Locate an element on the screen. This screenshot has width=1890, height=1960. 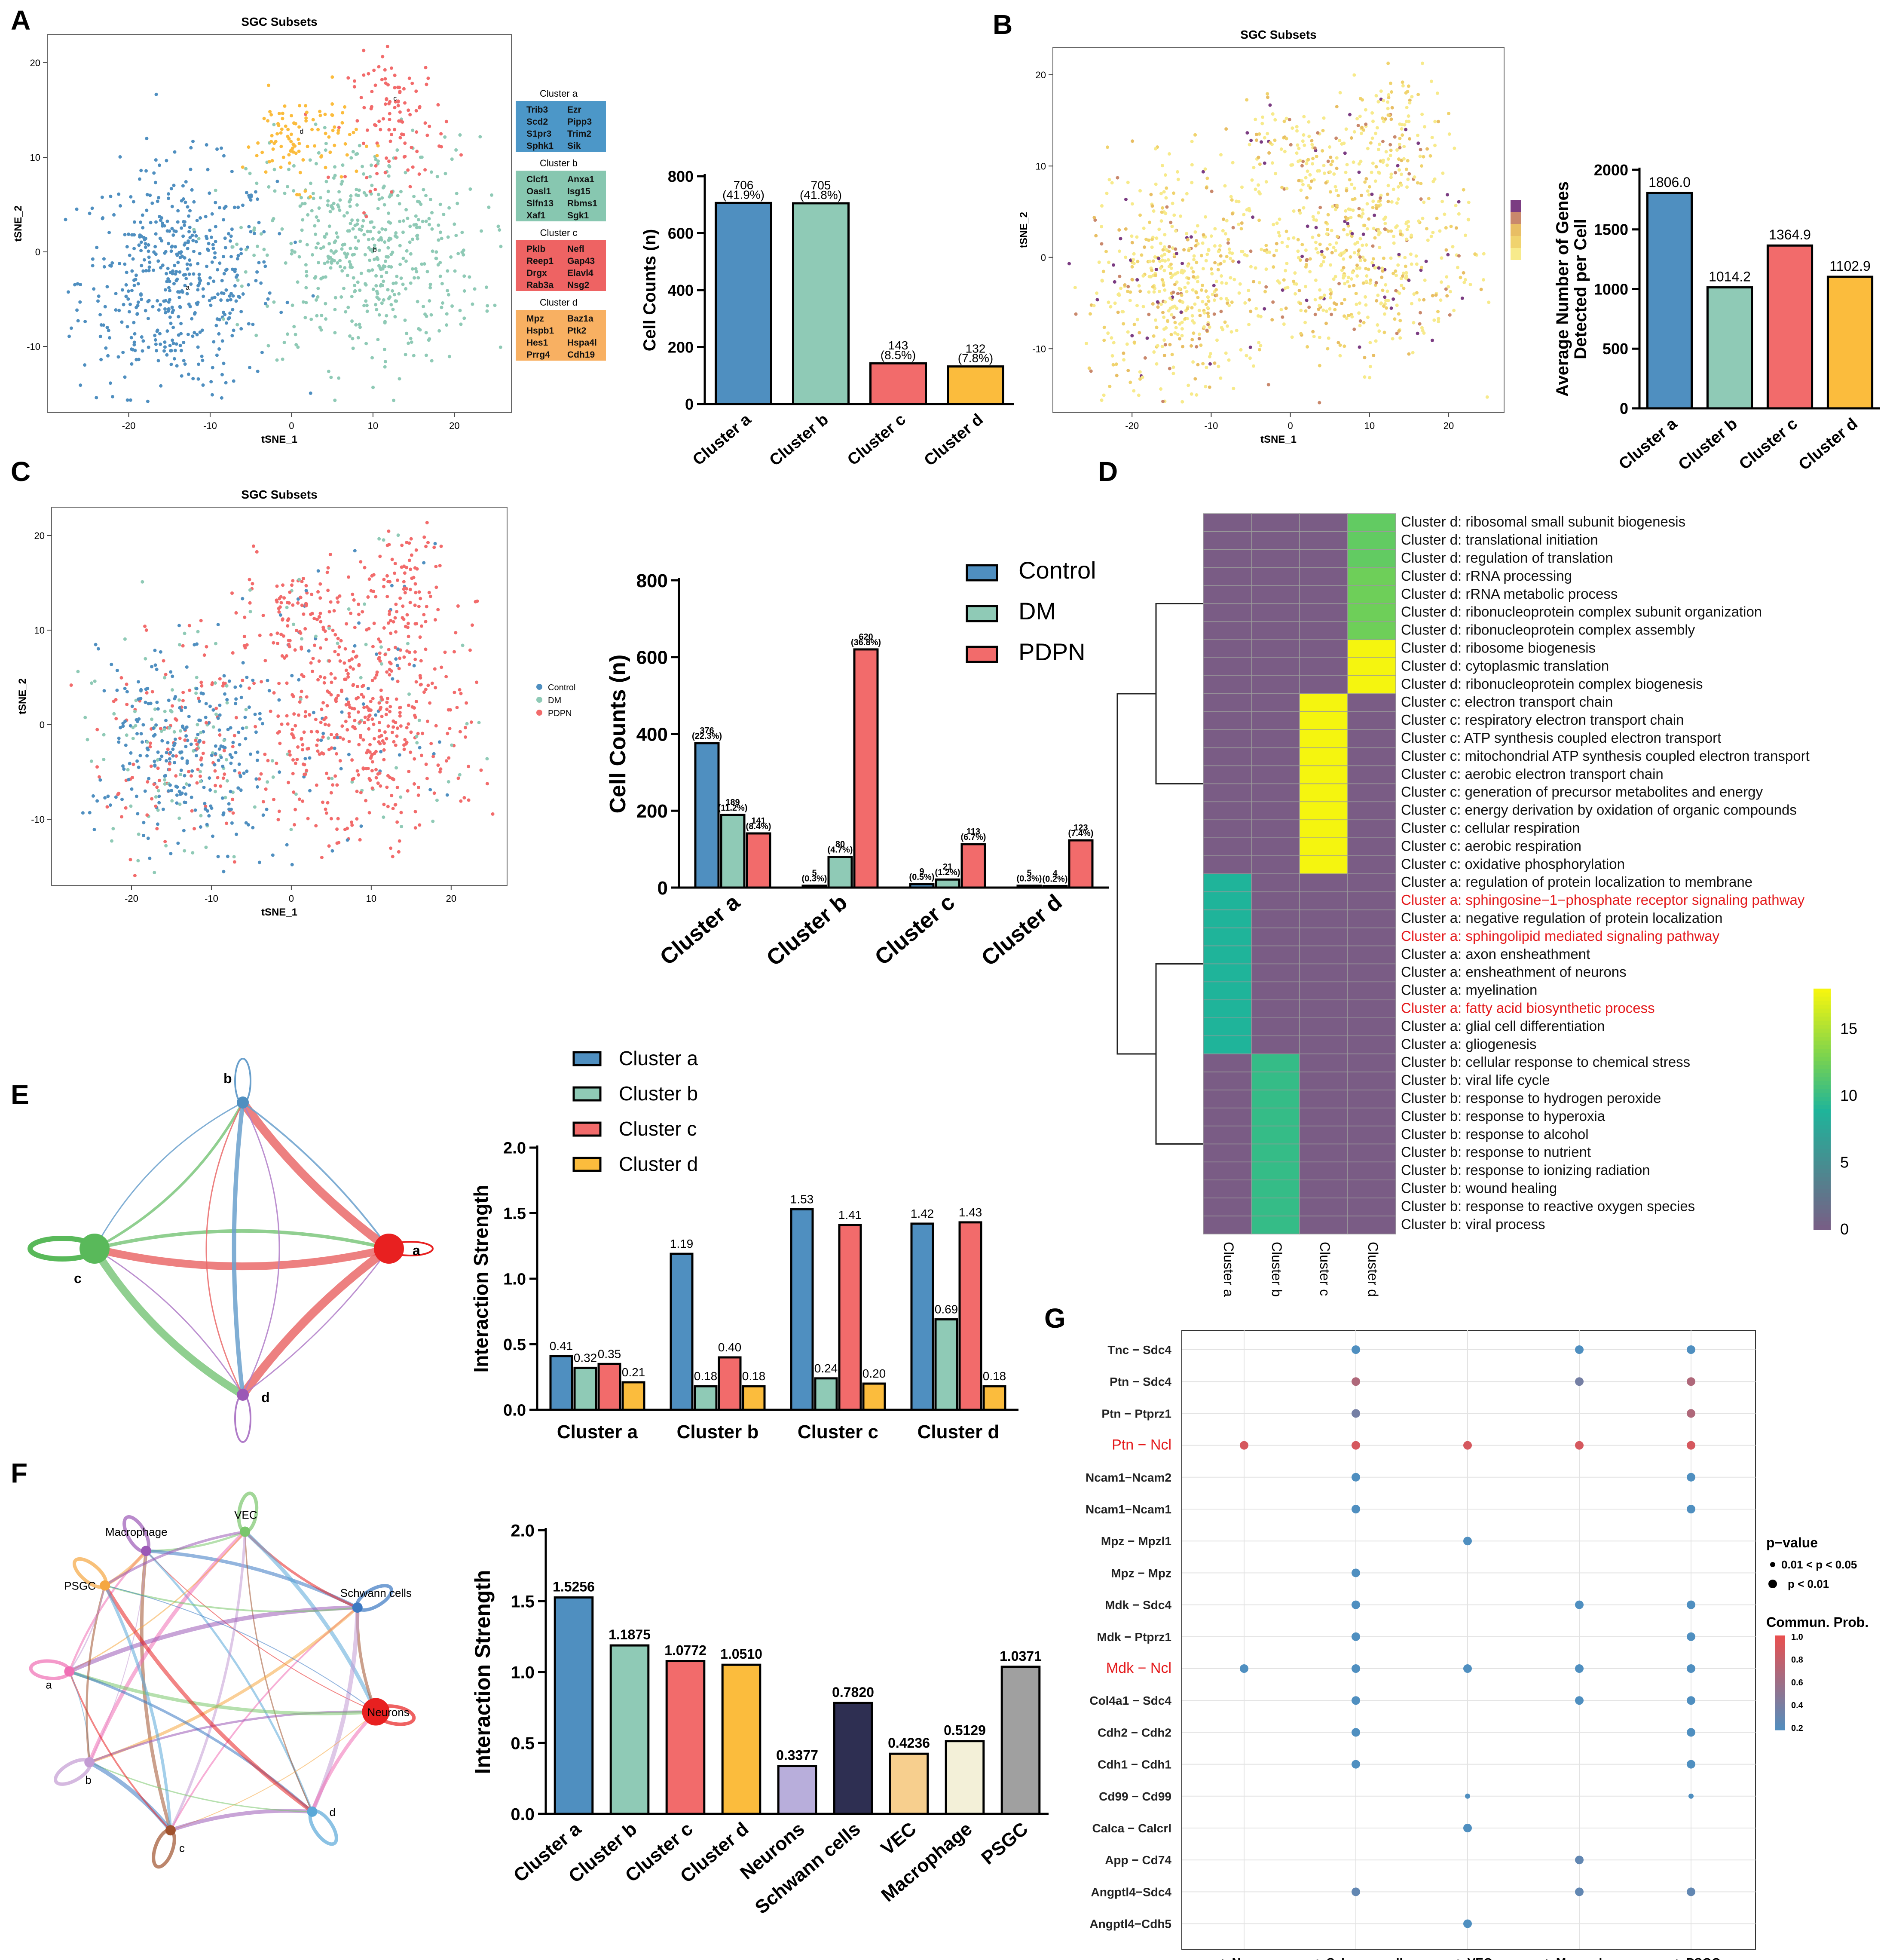
marker-box is located at coordinates (561, 196).